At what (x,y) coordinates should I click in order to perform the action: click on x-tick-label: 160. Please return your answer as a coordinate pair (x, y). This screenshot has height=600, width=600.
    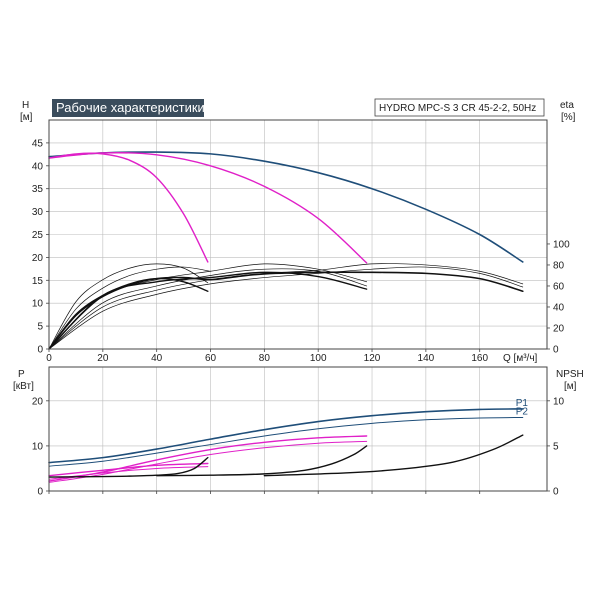
    Looking at the image, I should click on (479, 358).